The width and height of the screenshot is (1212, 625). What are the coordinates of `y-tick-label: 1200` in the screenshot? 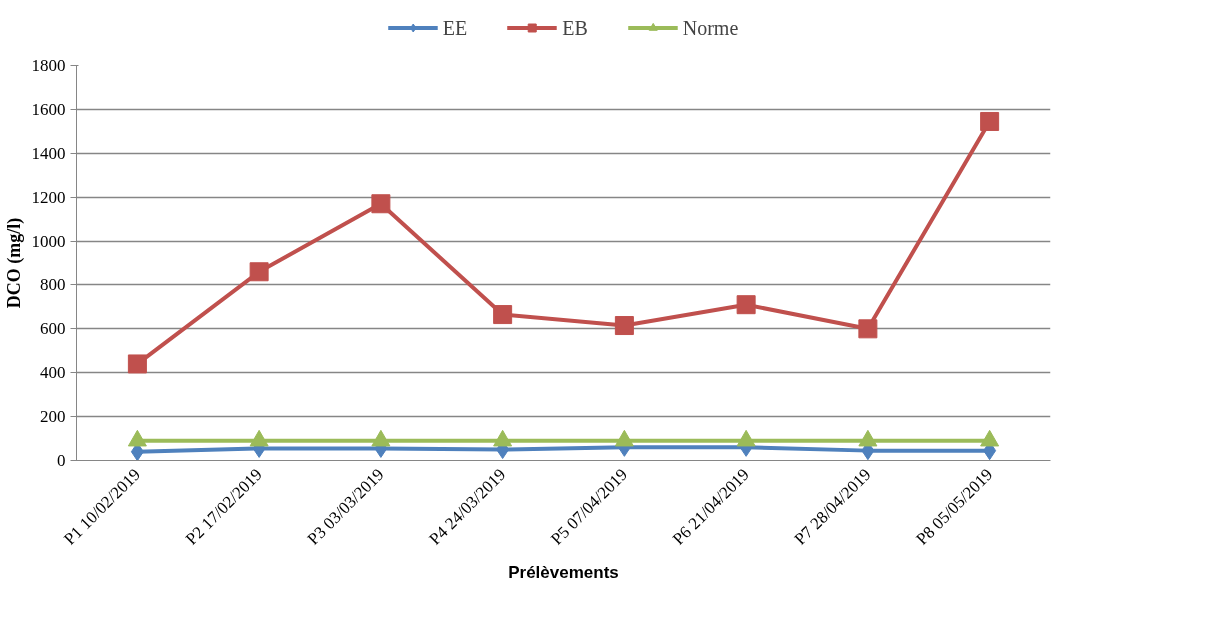 It's located at (48, 197).